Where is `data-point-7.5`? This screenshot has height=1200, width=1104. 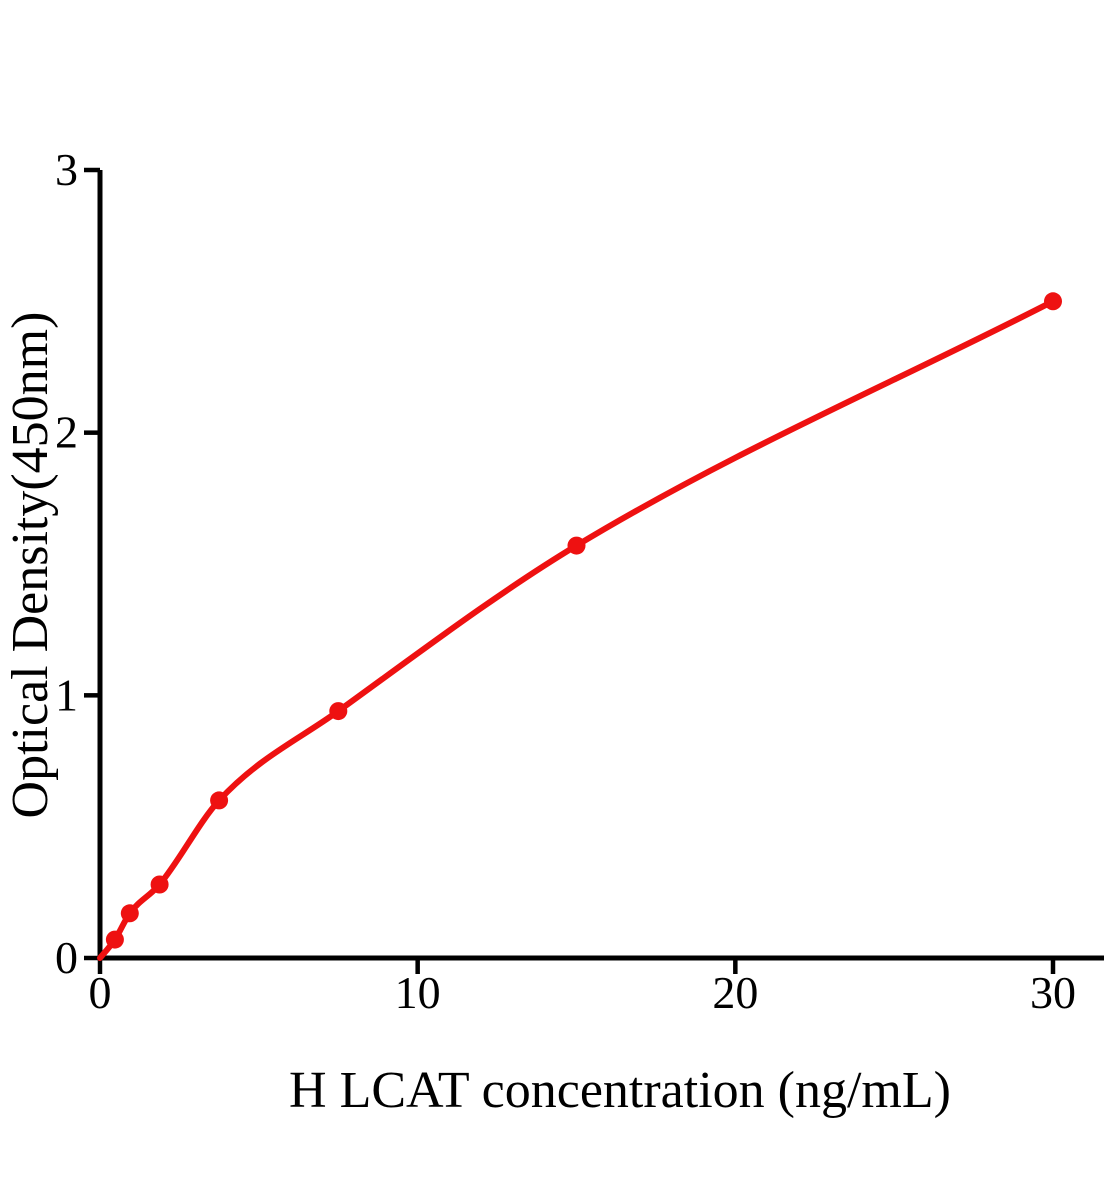
data-point-7.5 is located at coordinates (338, 711).